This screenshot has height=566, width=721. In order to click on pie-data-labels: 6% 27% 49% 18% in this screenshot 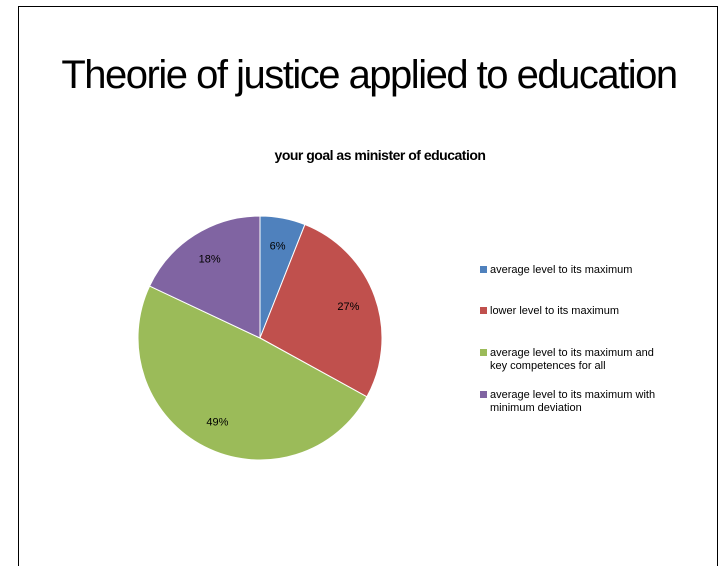, I will do `click(279, 335)`.